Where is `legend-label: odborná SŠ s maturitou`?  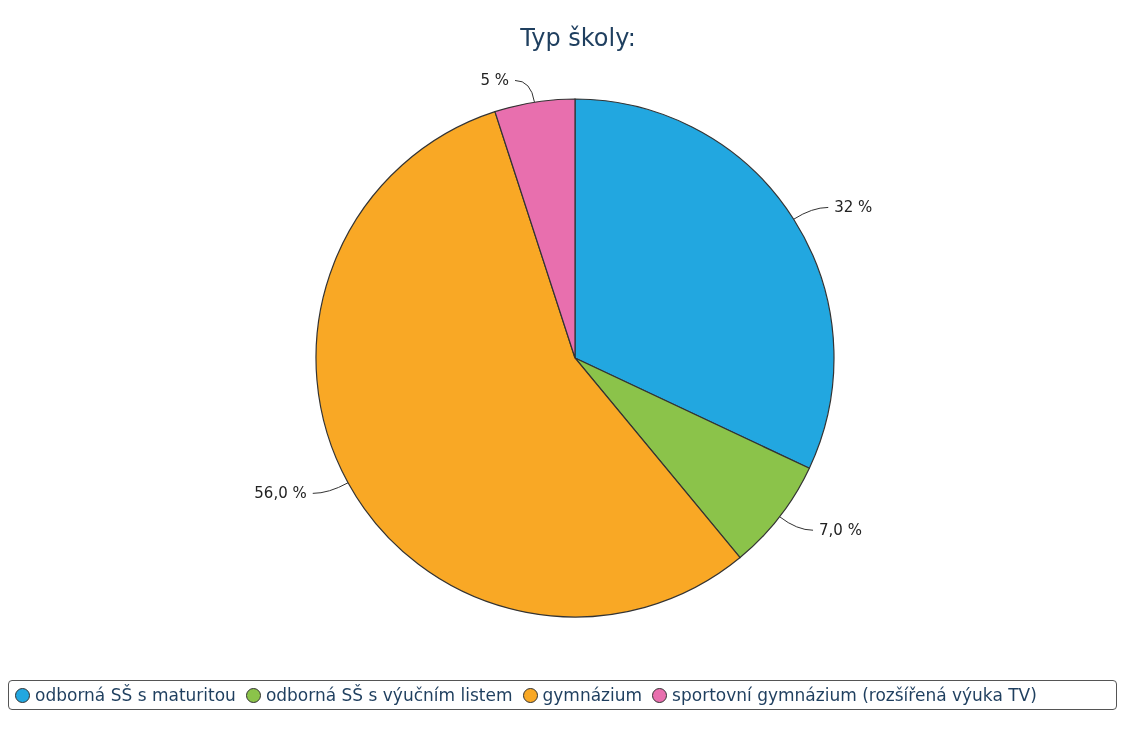
legend-label: odborná SŠ s maturitou is located at coordinates (135, 695).